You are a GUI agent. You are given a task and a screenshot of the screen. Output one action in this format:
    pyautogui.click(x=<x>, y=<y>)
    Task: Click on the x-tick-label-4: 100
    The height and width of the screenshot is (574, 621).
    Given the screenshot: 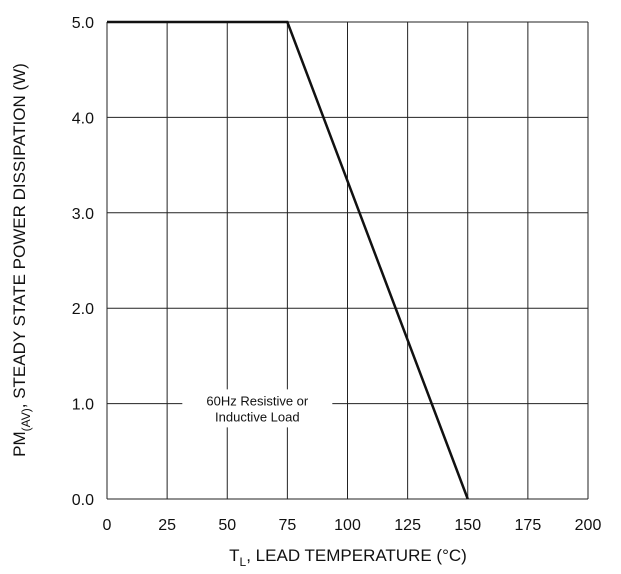 What is the action you would take?
    pyautogui.click(x=347, y=525)
    